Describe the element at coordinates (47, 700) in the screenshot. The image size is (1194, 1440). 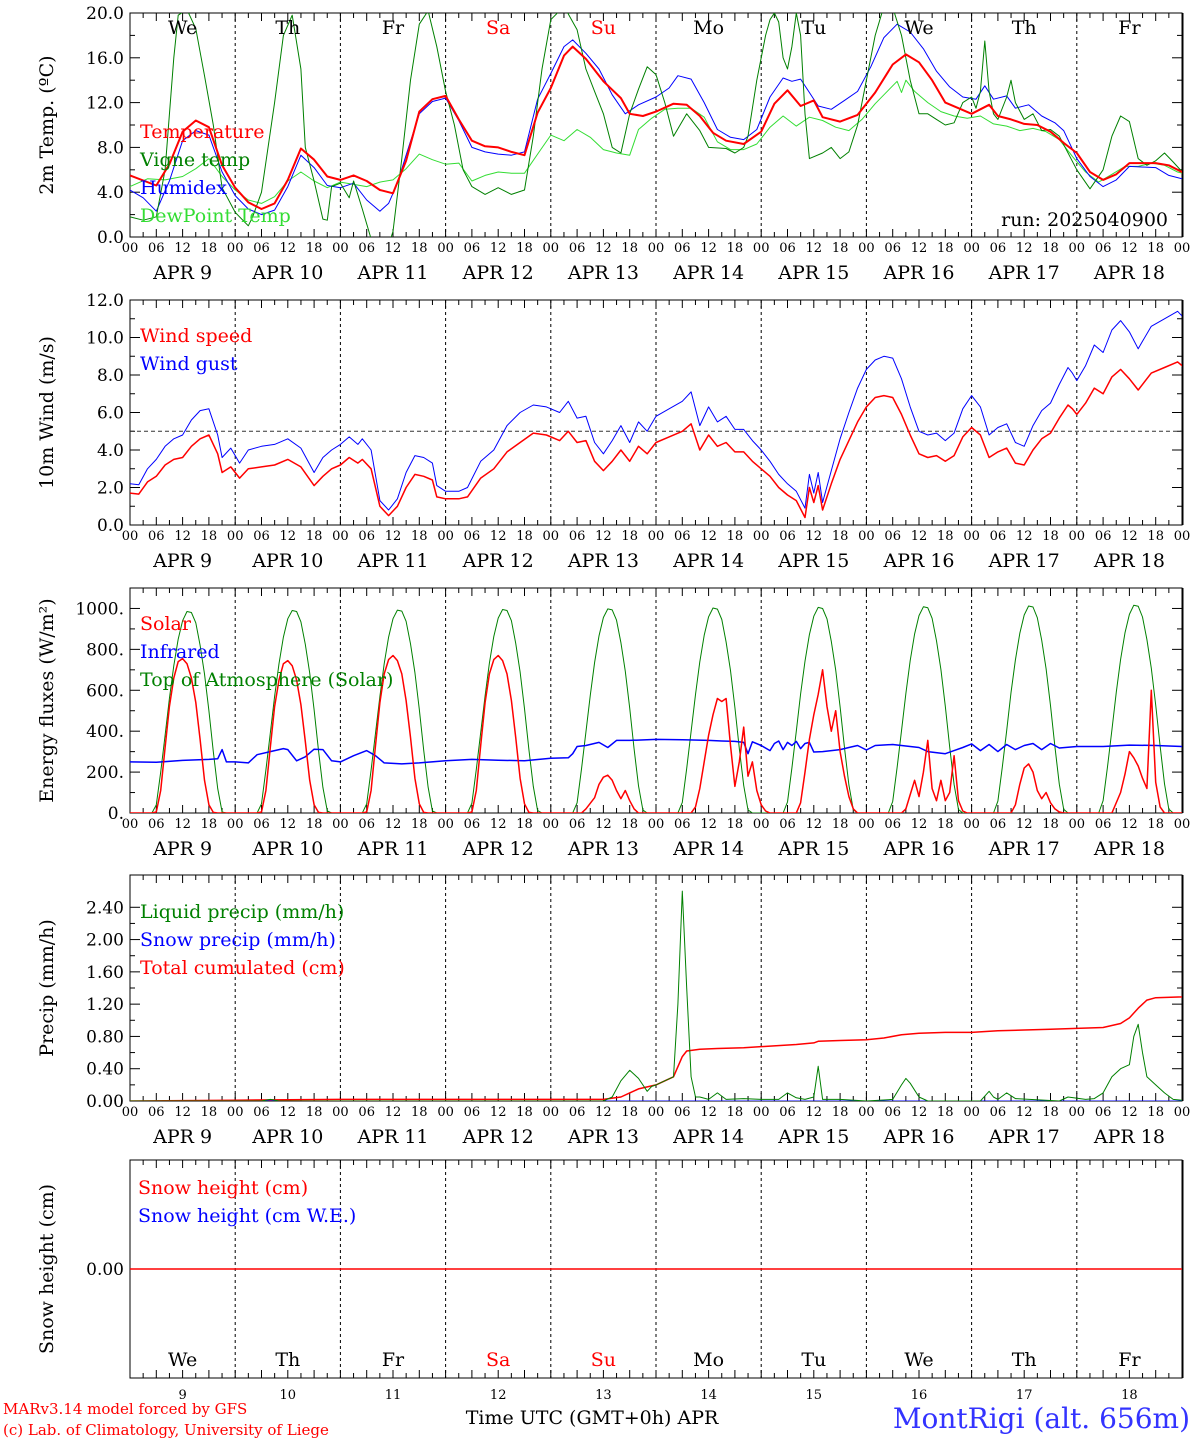
I see `y-axis-label: Energy fluxes (W/m²)` at that location.